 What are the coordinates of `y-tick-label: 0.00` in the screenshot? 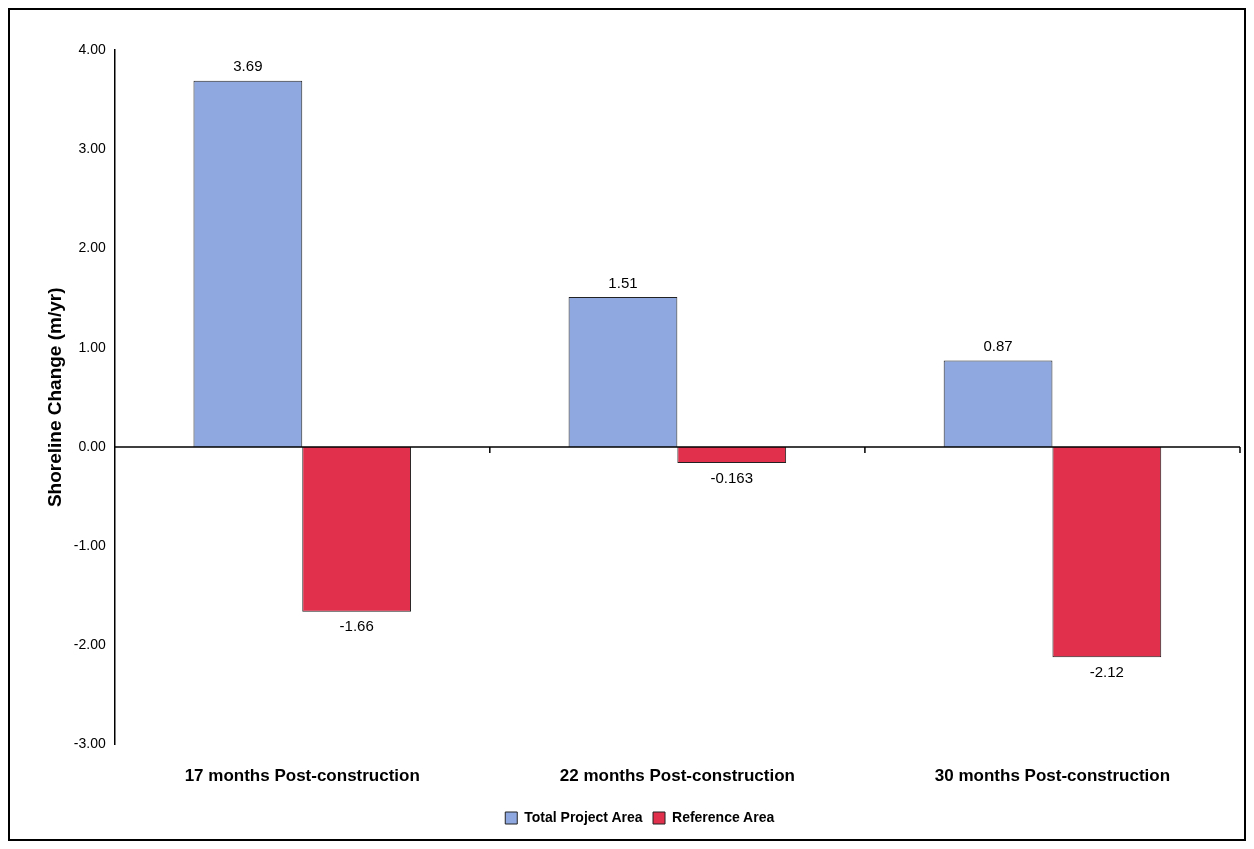 It's located at (92, 445).